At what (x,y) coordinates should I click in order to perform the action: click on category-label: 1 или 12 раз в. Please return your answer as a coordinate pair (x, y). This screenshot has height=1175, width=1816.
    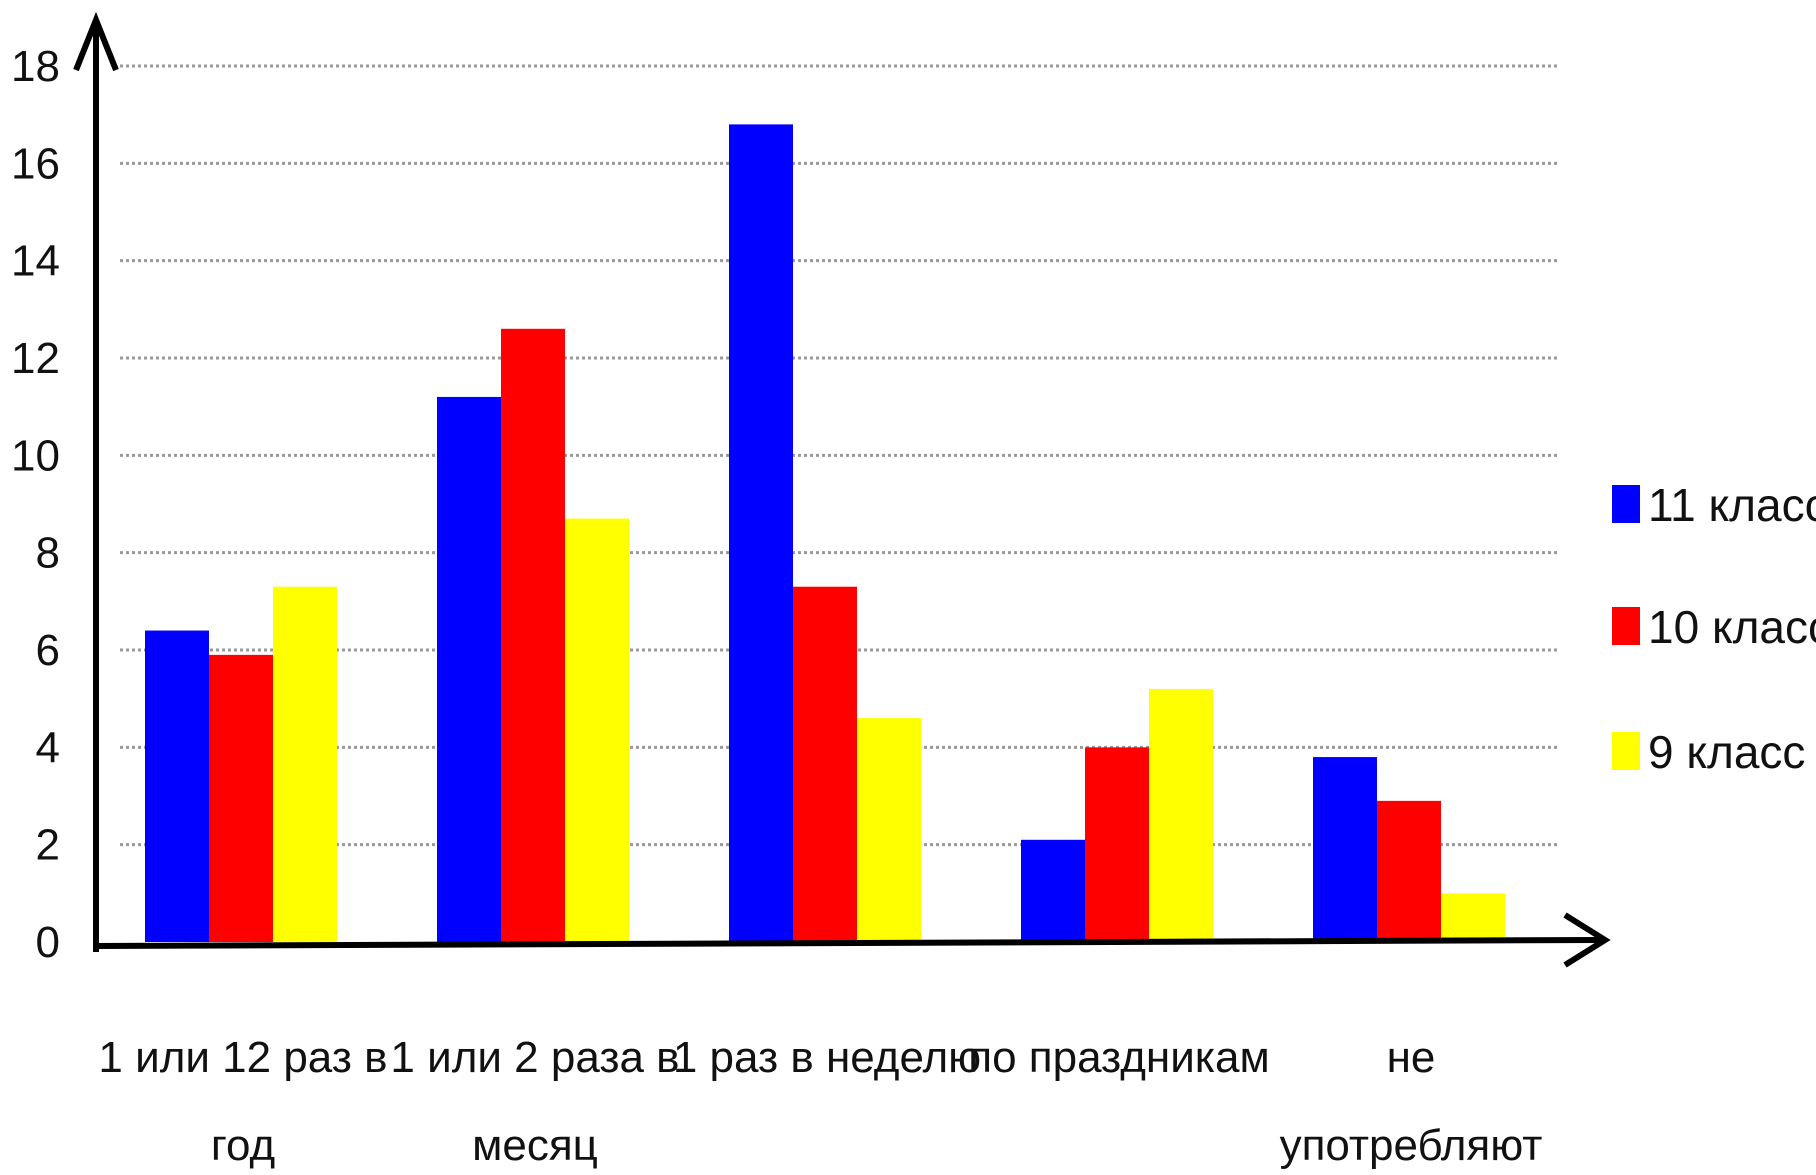
    Looking at the image, I should click on (242, 1057).